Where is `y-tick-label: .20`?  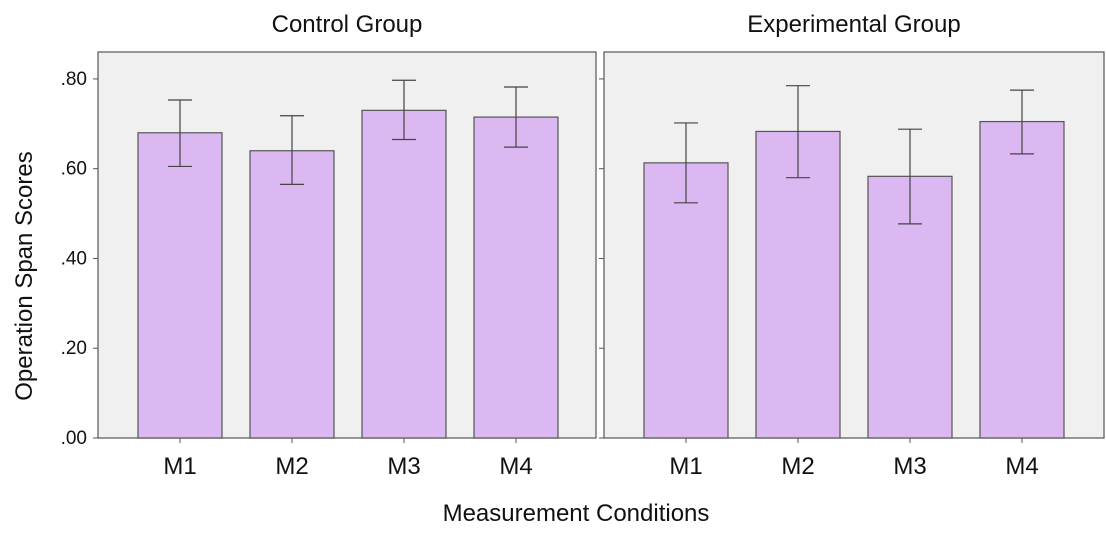
y-tick-label: .20 is located at coordinates (74, 348).